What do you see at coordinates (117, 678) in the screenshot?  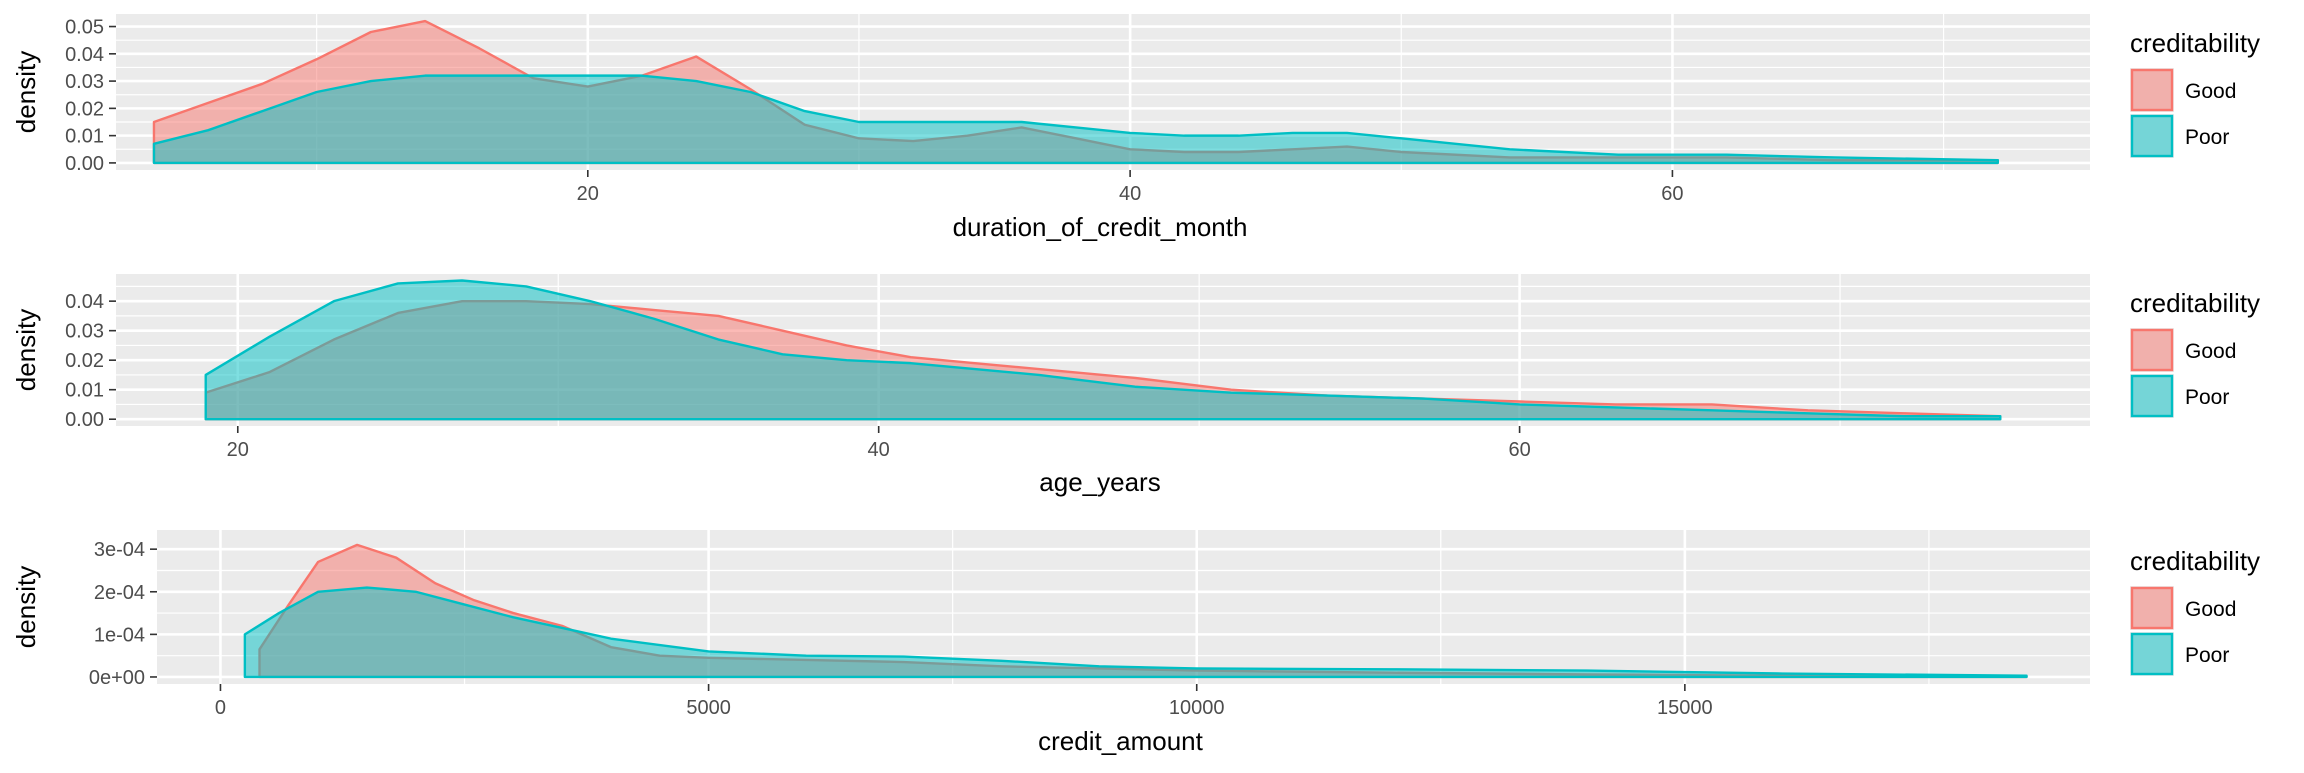 I see `y-tick-label: 0e+00` at bounding box center [117, 678].